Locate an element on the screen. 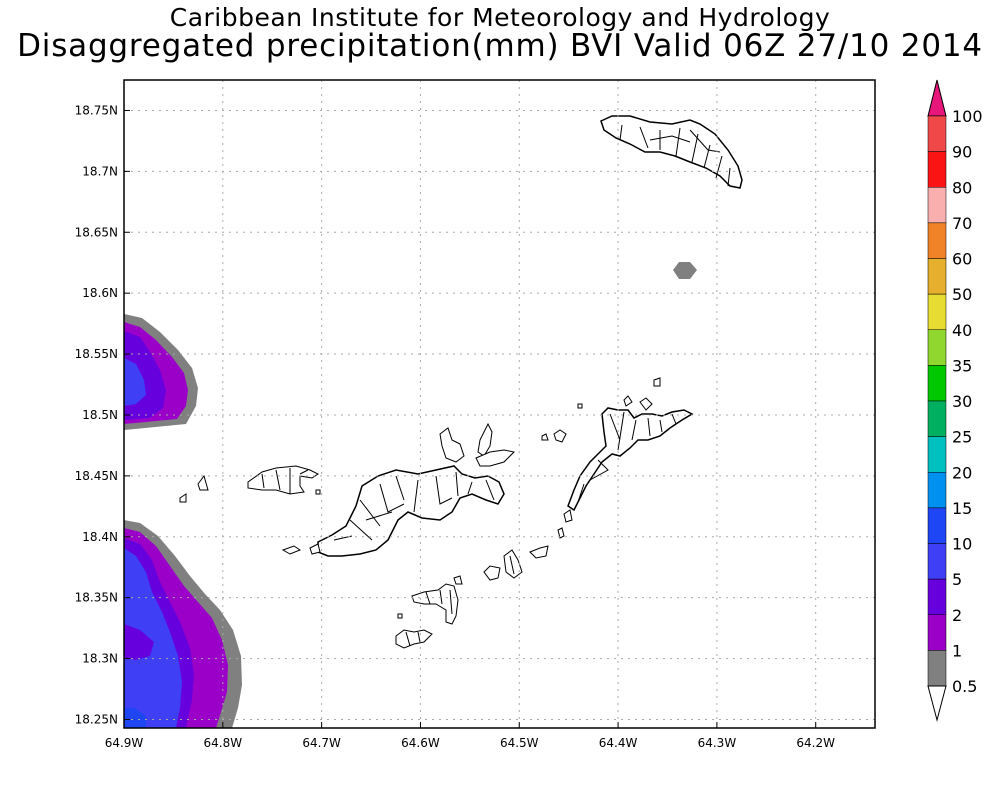 This screenshot has height=800, width=1000. lat-tick-label: 18.35N is located at coordinates (96, 598).